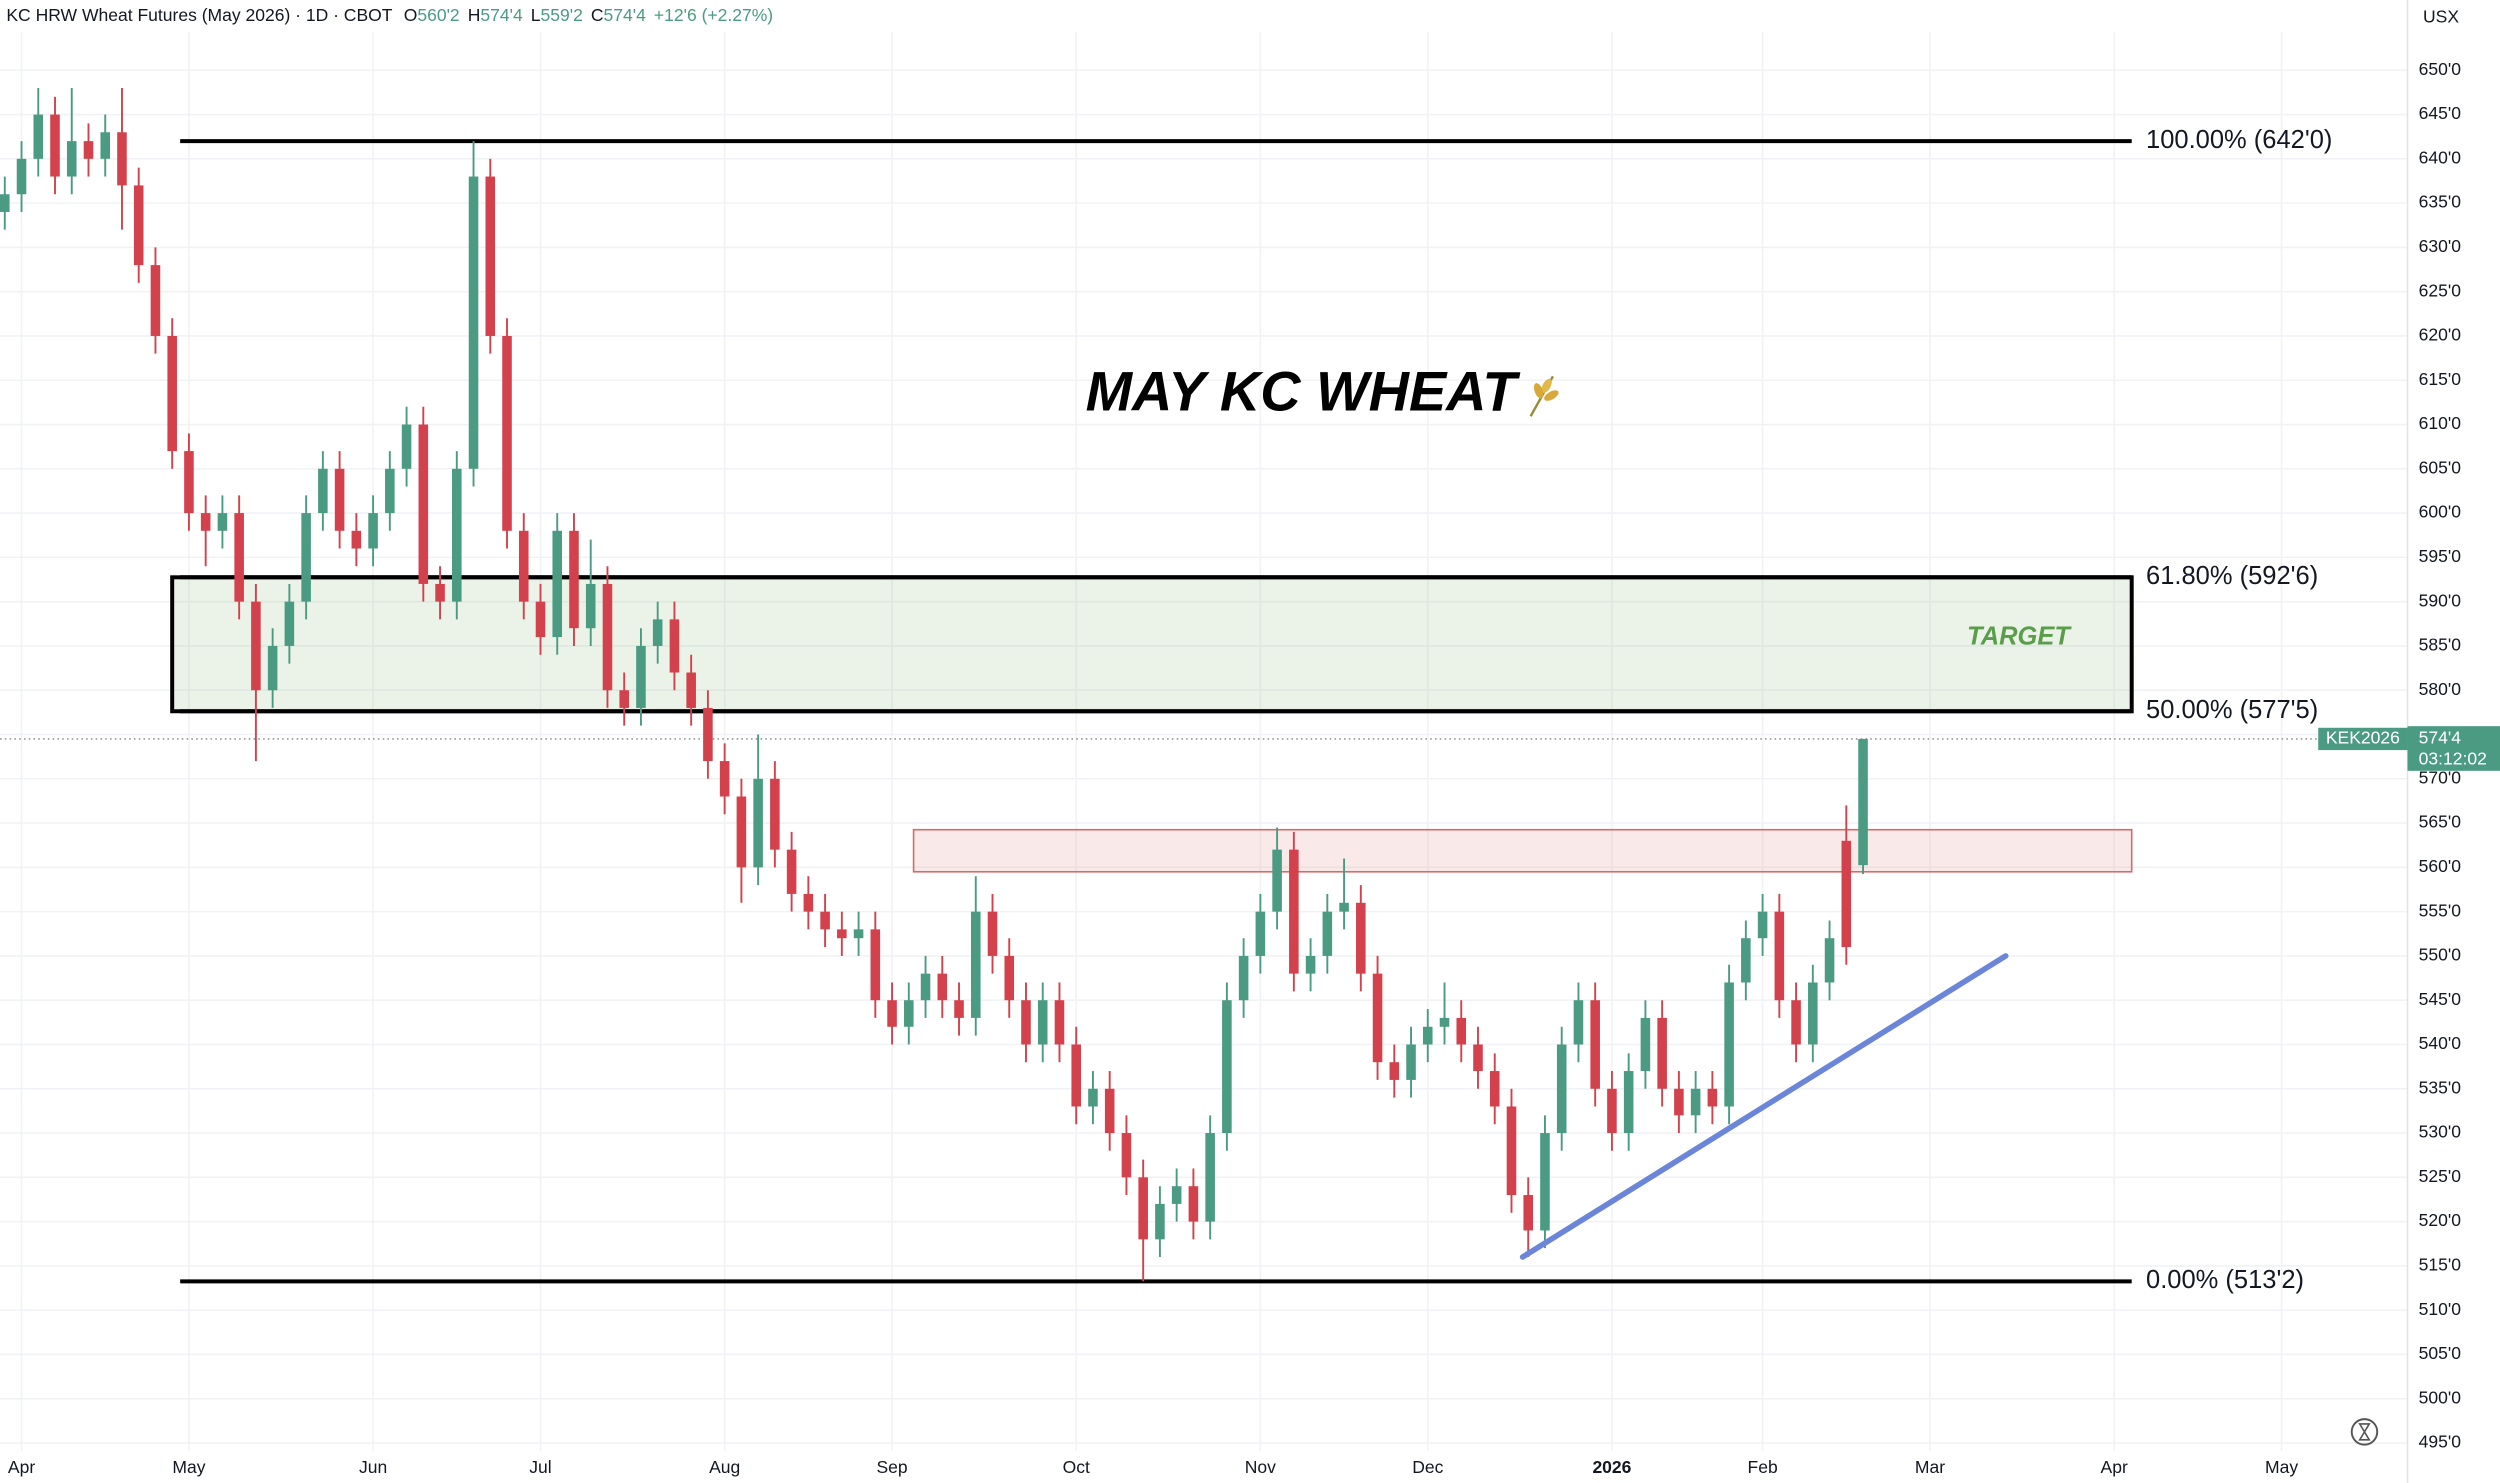  Describe the element at coordinates (2440, 689) in the screenshot. I see `y-tick-label: 580'0` at that location.